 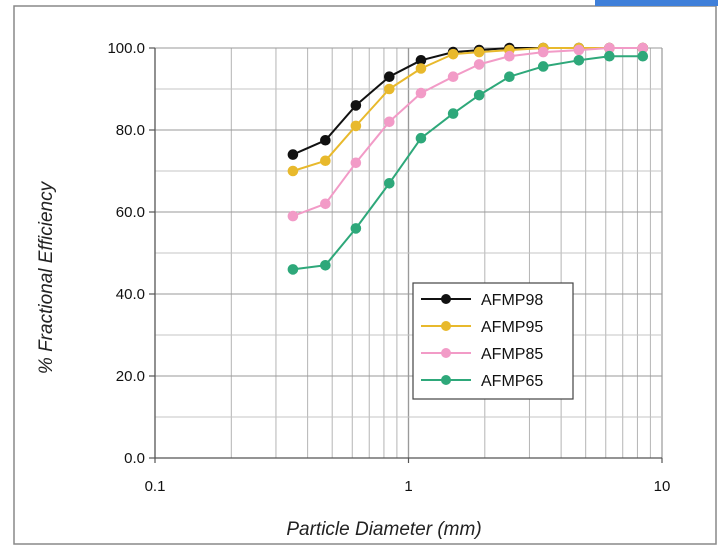 I want to click on top-right-accent, so click(x=656, y=3).